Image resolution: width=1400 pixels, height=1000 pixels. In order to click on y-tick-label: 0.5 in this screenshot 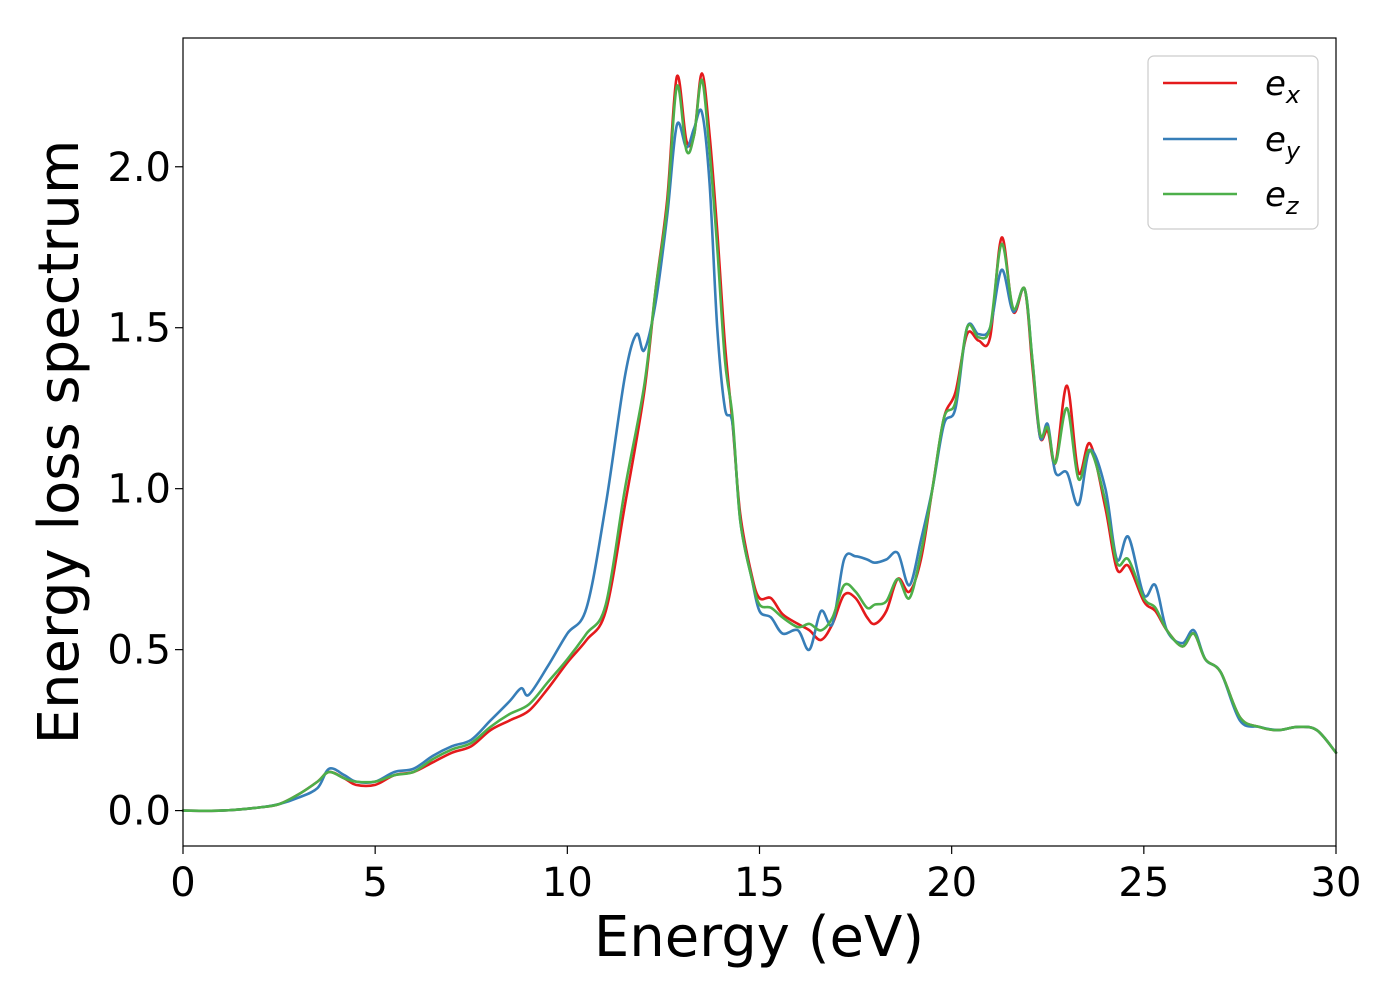, I will do `click(139, 651)`.